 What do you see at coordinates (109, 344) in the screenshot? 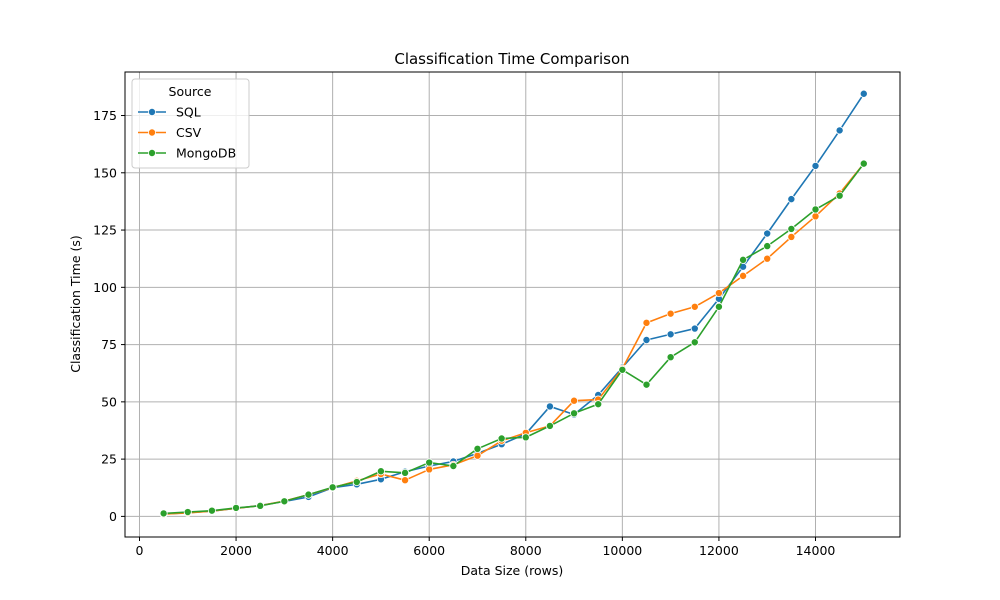
I see `y-tick-label: 75` at bounding box center [109, 344].